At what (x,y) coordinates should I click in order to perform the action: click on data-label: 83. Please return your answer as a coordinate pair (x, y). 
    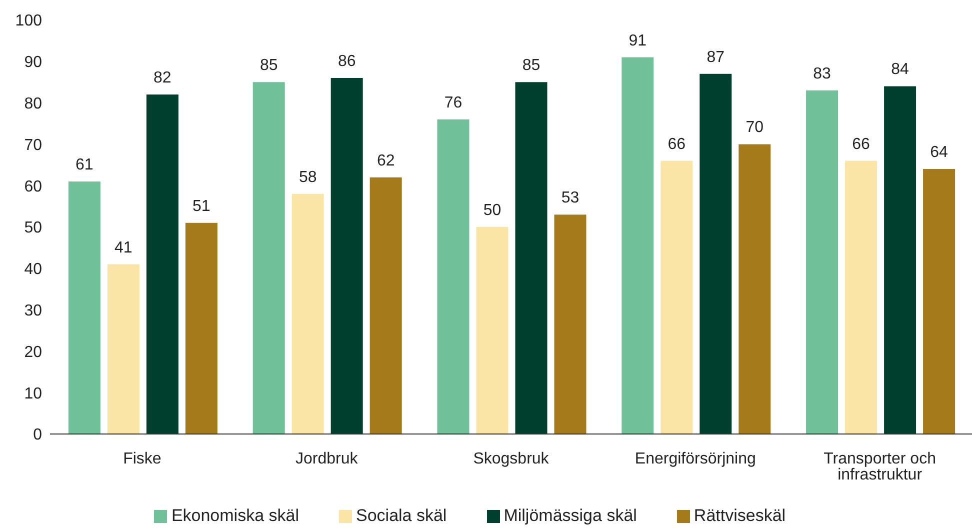
    Looking at the image, I should click on (822, 73).